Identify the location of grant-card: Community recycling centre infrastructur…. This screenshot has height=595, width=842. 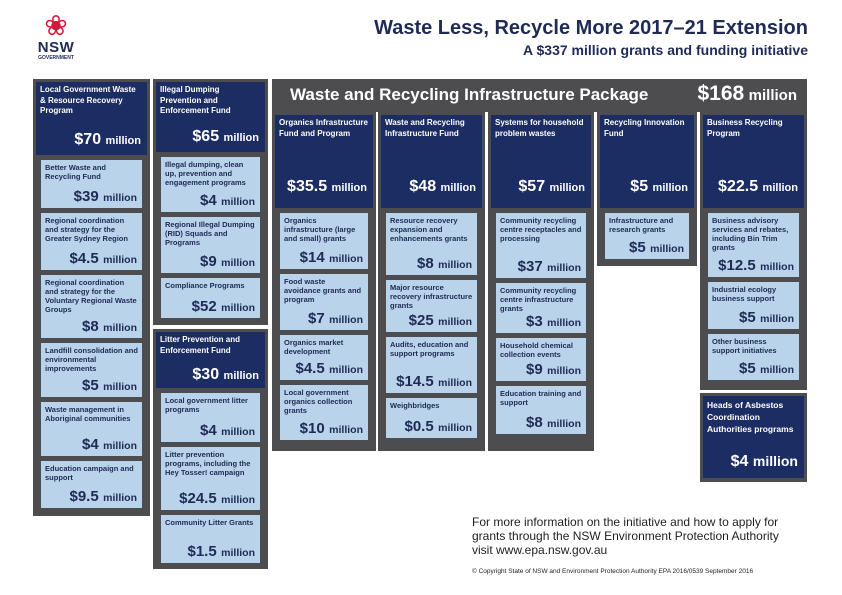
(541, 308).